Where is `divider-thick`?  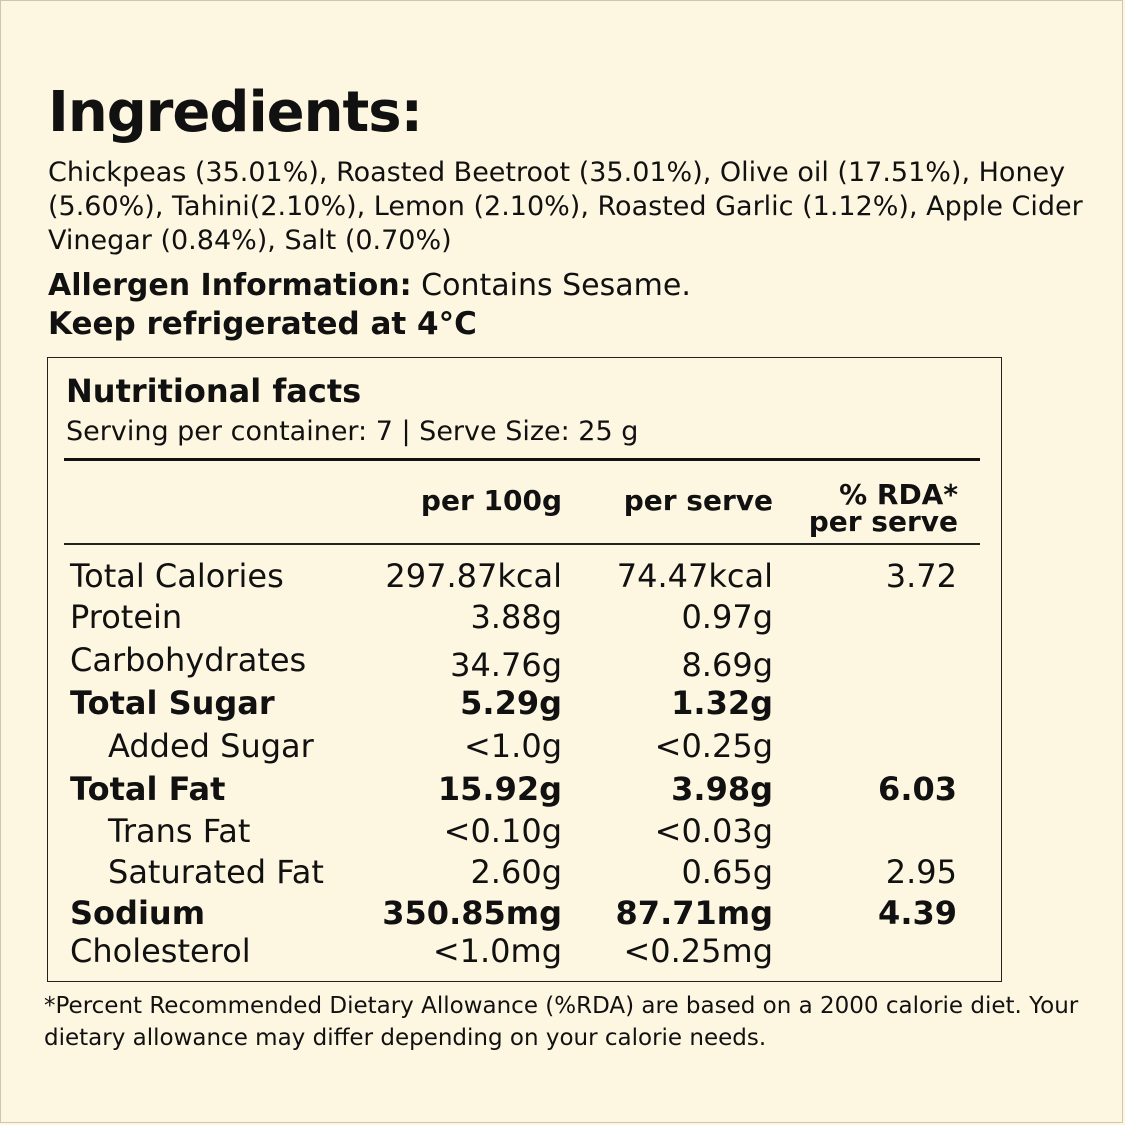
divider-thick is located at coordinates (522, 459).